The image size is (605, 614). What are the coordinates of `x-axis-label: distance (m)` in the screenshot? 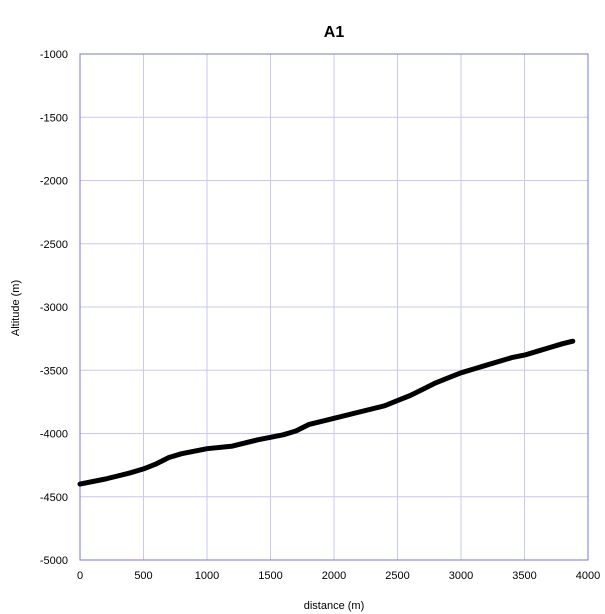 It's located at (334, 606).